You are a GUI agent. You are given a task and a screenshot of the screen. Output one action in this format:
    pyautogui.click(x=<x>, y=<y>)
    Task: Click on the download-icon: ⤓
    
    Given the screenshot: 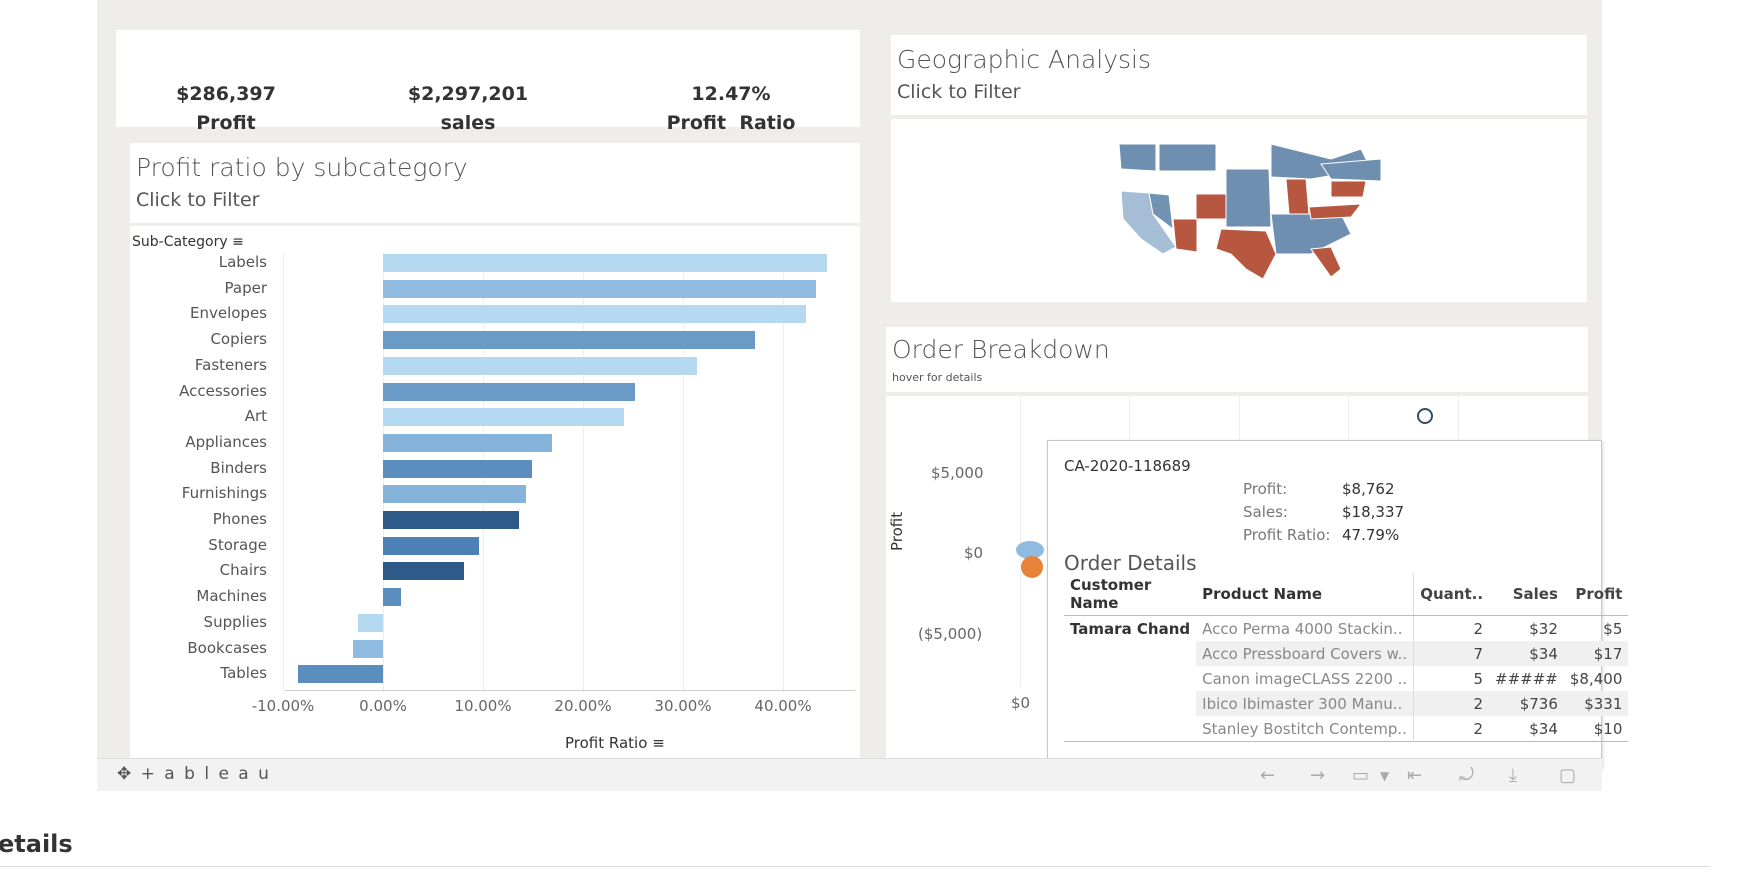 What is the action you would take?
    pyautogui.click(x=1513, y=775)
    